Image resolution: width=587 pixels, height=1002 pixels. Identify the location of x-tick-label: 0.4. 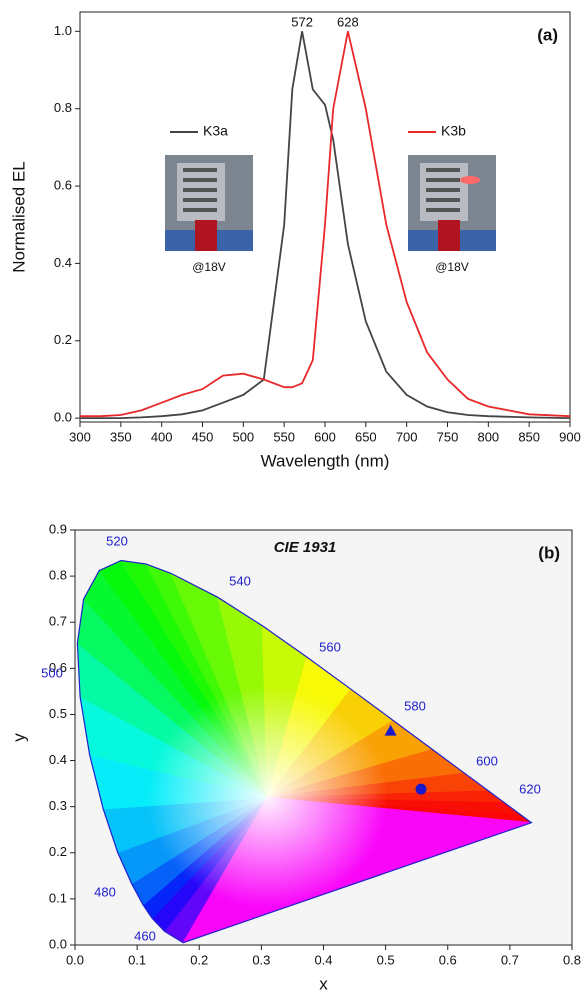
(323, 959).